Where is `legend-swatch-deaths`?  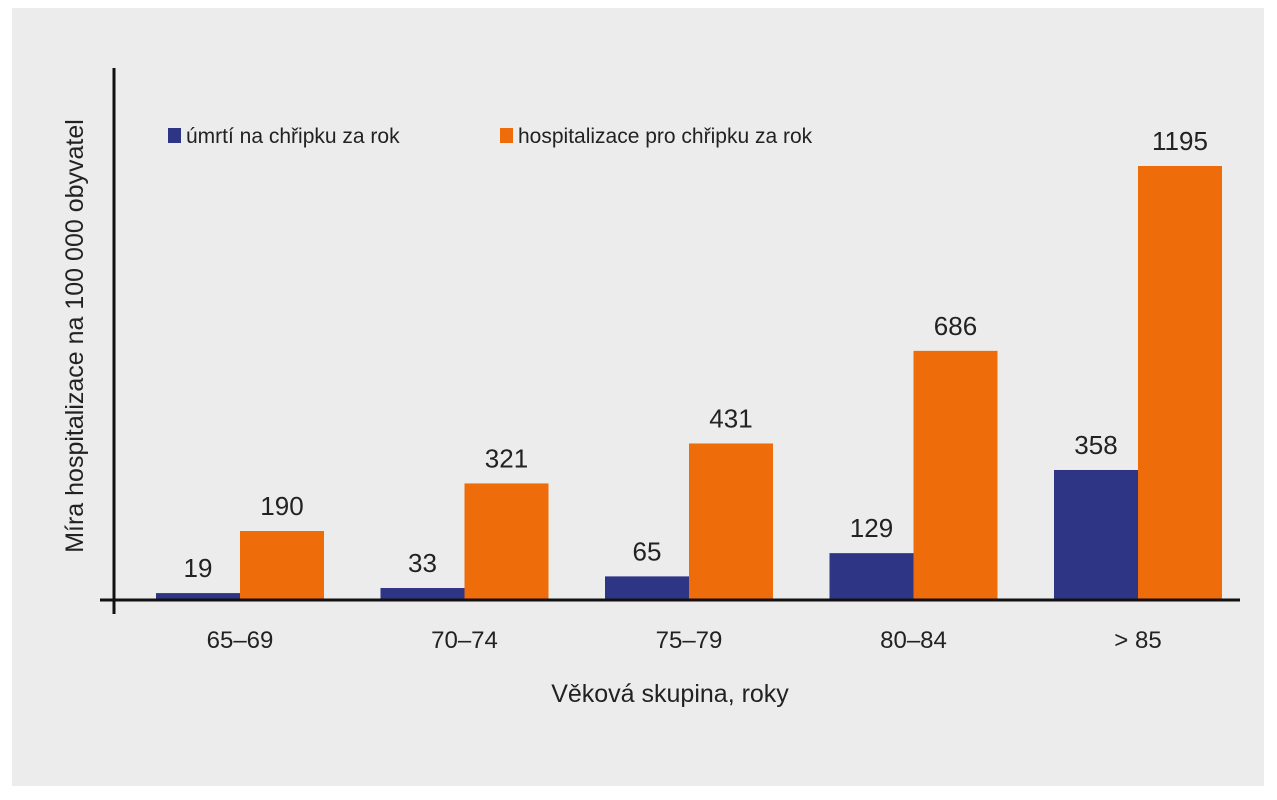
legend-swatch-deaths is located at coordinates (174, 135).